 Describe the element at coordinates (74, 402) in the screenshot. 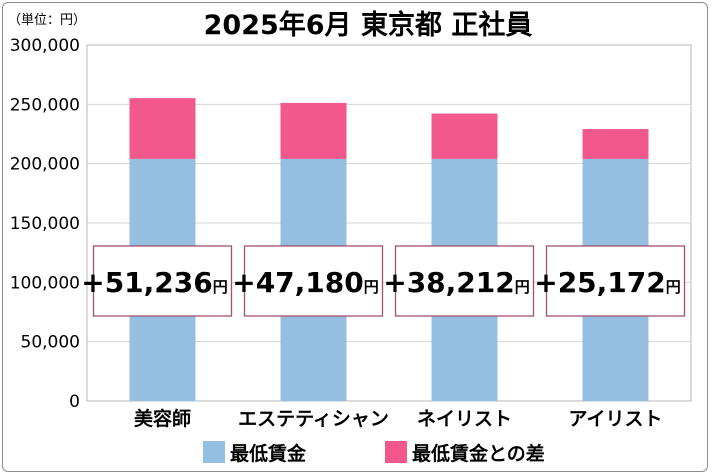

I see `y-tick-label: 0` at that location.